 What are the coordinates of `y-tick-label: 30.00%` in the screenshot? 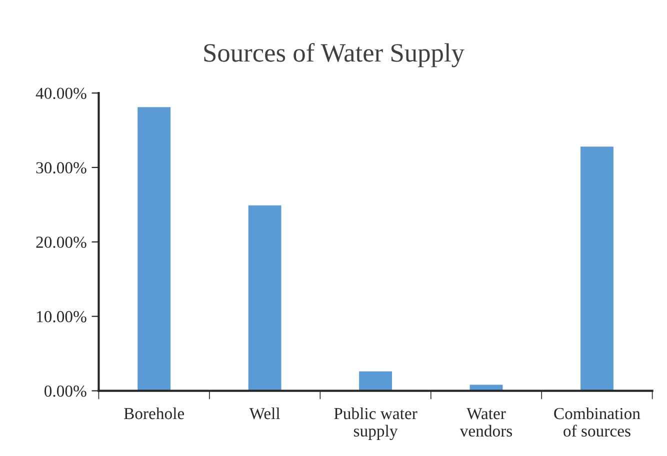 It's located at (61, 168).